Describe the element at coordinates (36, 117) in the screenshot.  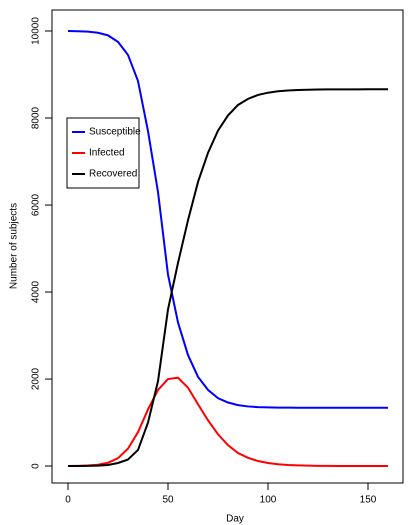
I see `y-tick-label: 8000` at that location.